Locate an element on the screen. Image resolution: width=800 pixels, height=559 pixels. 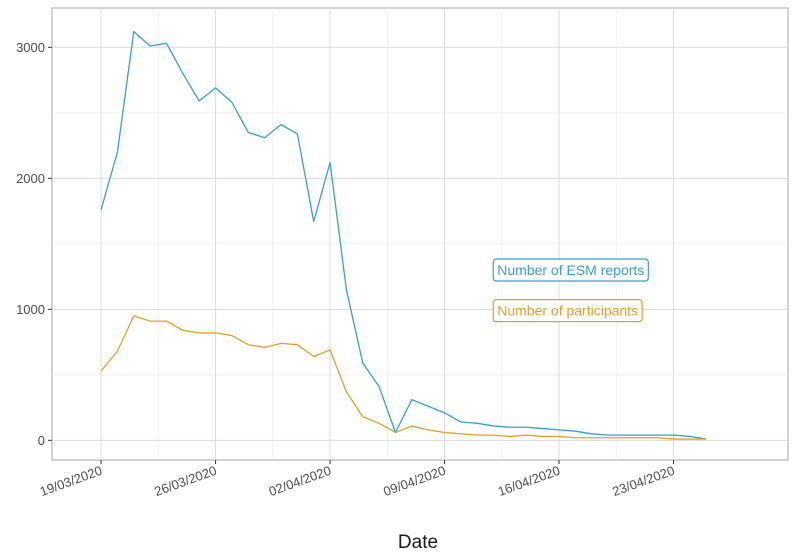
legend-label-text: Number of ESM reports is located at coordinates (570, 270).